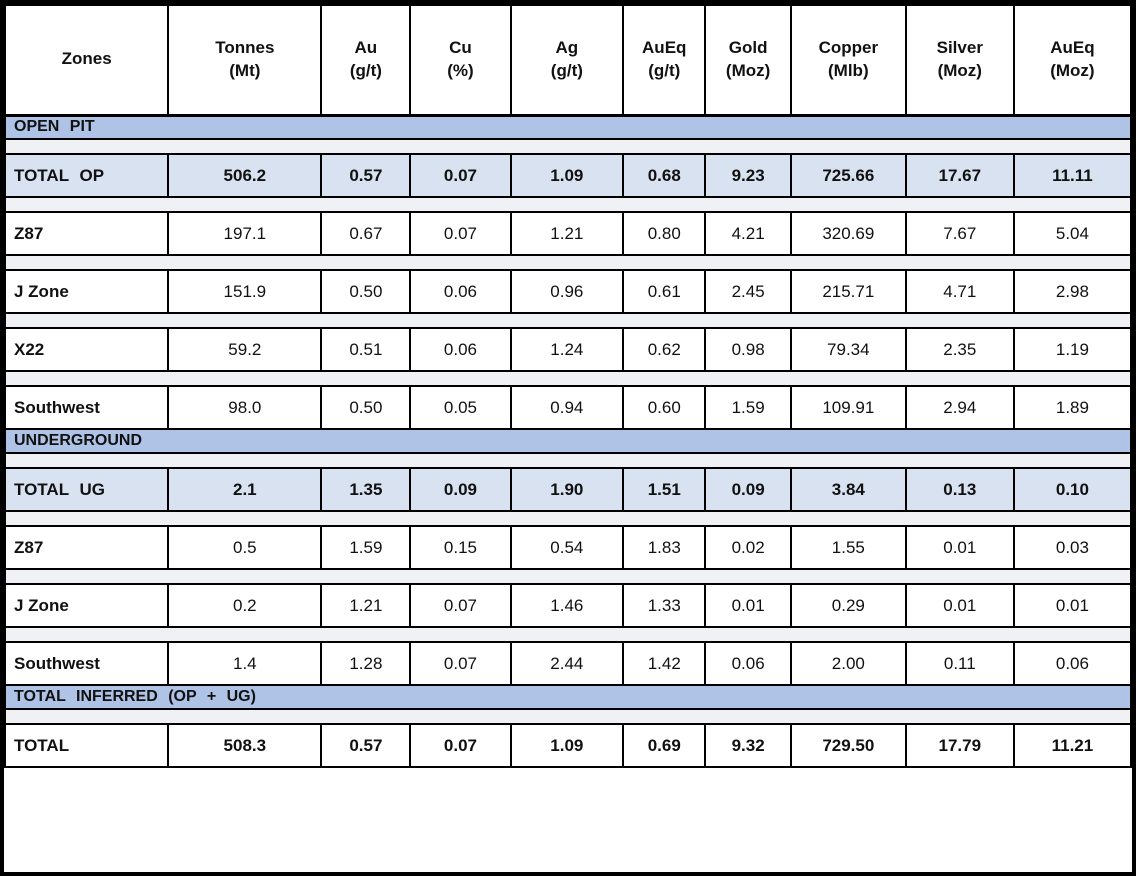 Image resolution: width=1136 pixels, height=876 pixels. Describe the element at coordinates (959, 745) in the screenshot. I see `value-cell: 17.79` at that location.